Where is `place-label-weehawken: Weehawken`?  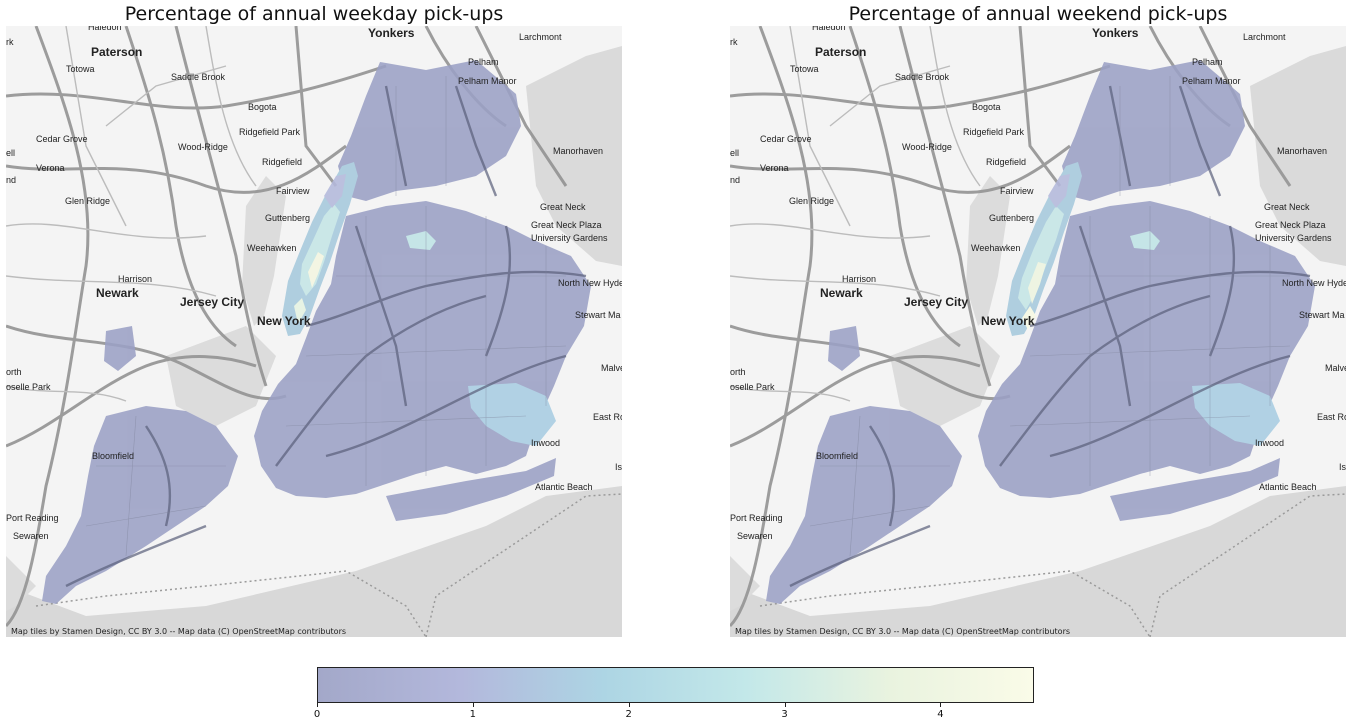 place-label-weehawken: Weehawken is located at coordinates (271, 248).